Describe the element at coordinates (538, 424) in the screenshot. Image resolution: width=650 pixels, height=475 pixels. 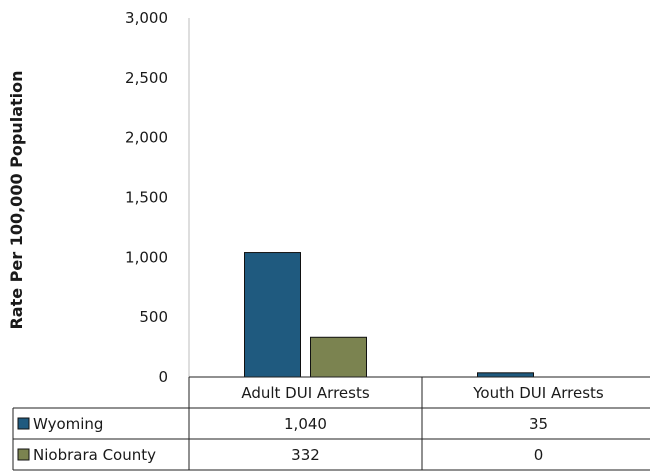
I see `data-label: 35` at that location.